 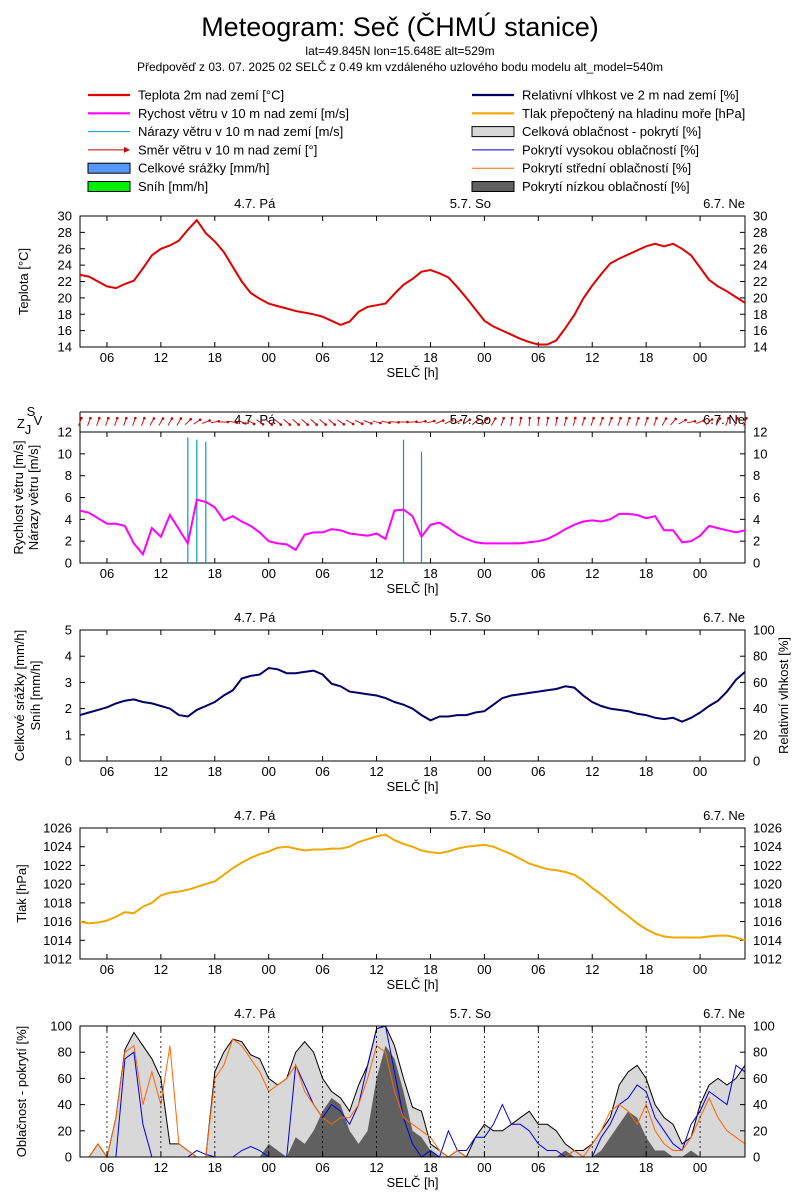 I want to click on legend-label: Pokrytí vysokou oblačností [%], so click(x=610, y=149).